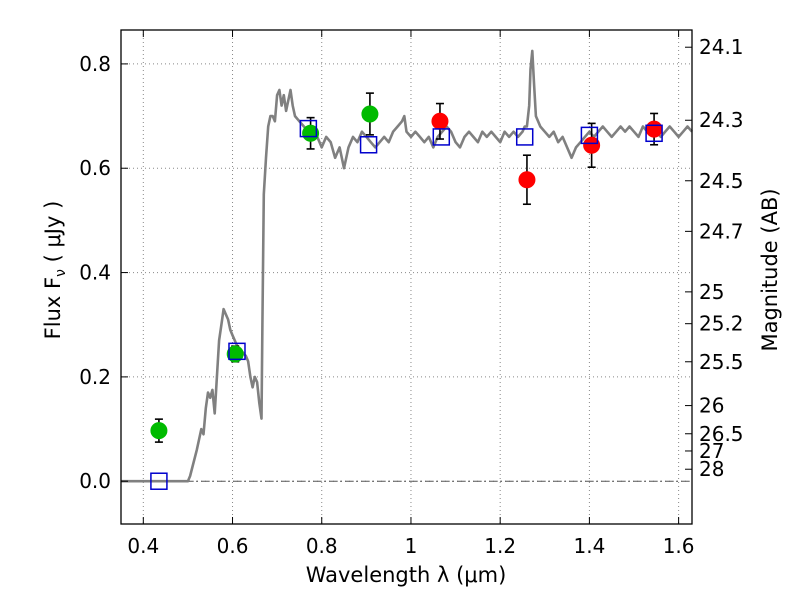 The image size is (800, 600). What do you see at coordinates (721, 324) in the screenshot?
I see `y2-tick-label: 25.2` at bounding box center [721, 324].